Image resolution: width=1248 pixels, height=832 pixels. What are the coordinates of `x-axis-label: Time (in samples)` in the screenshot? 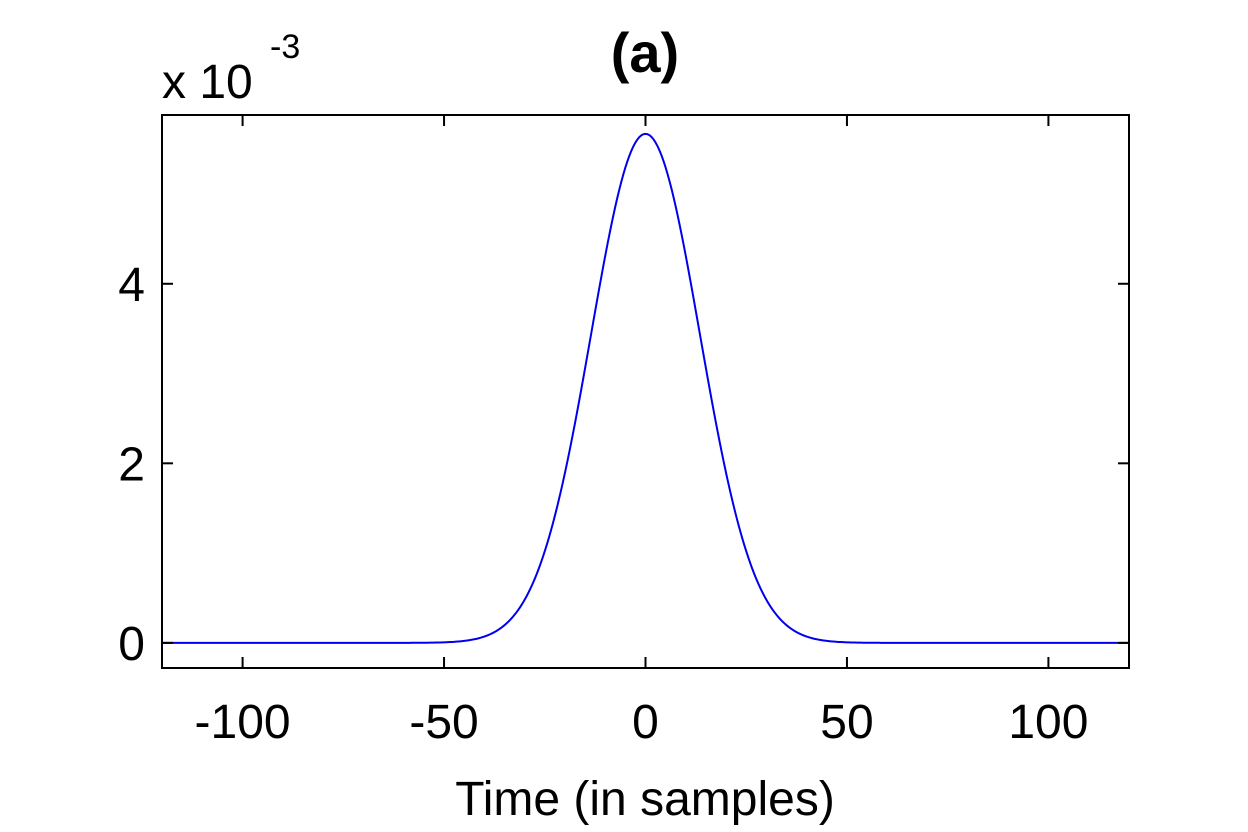 It's located at (645, 799).